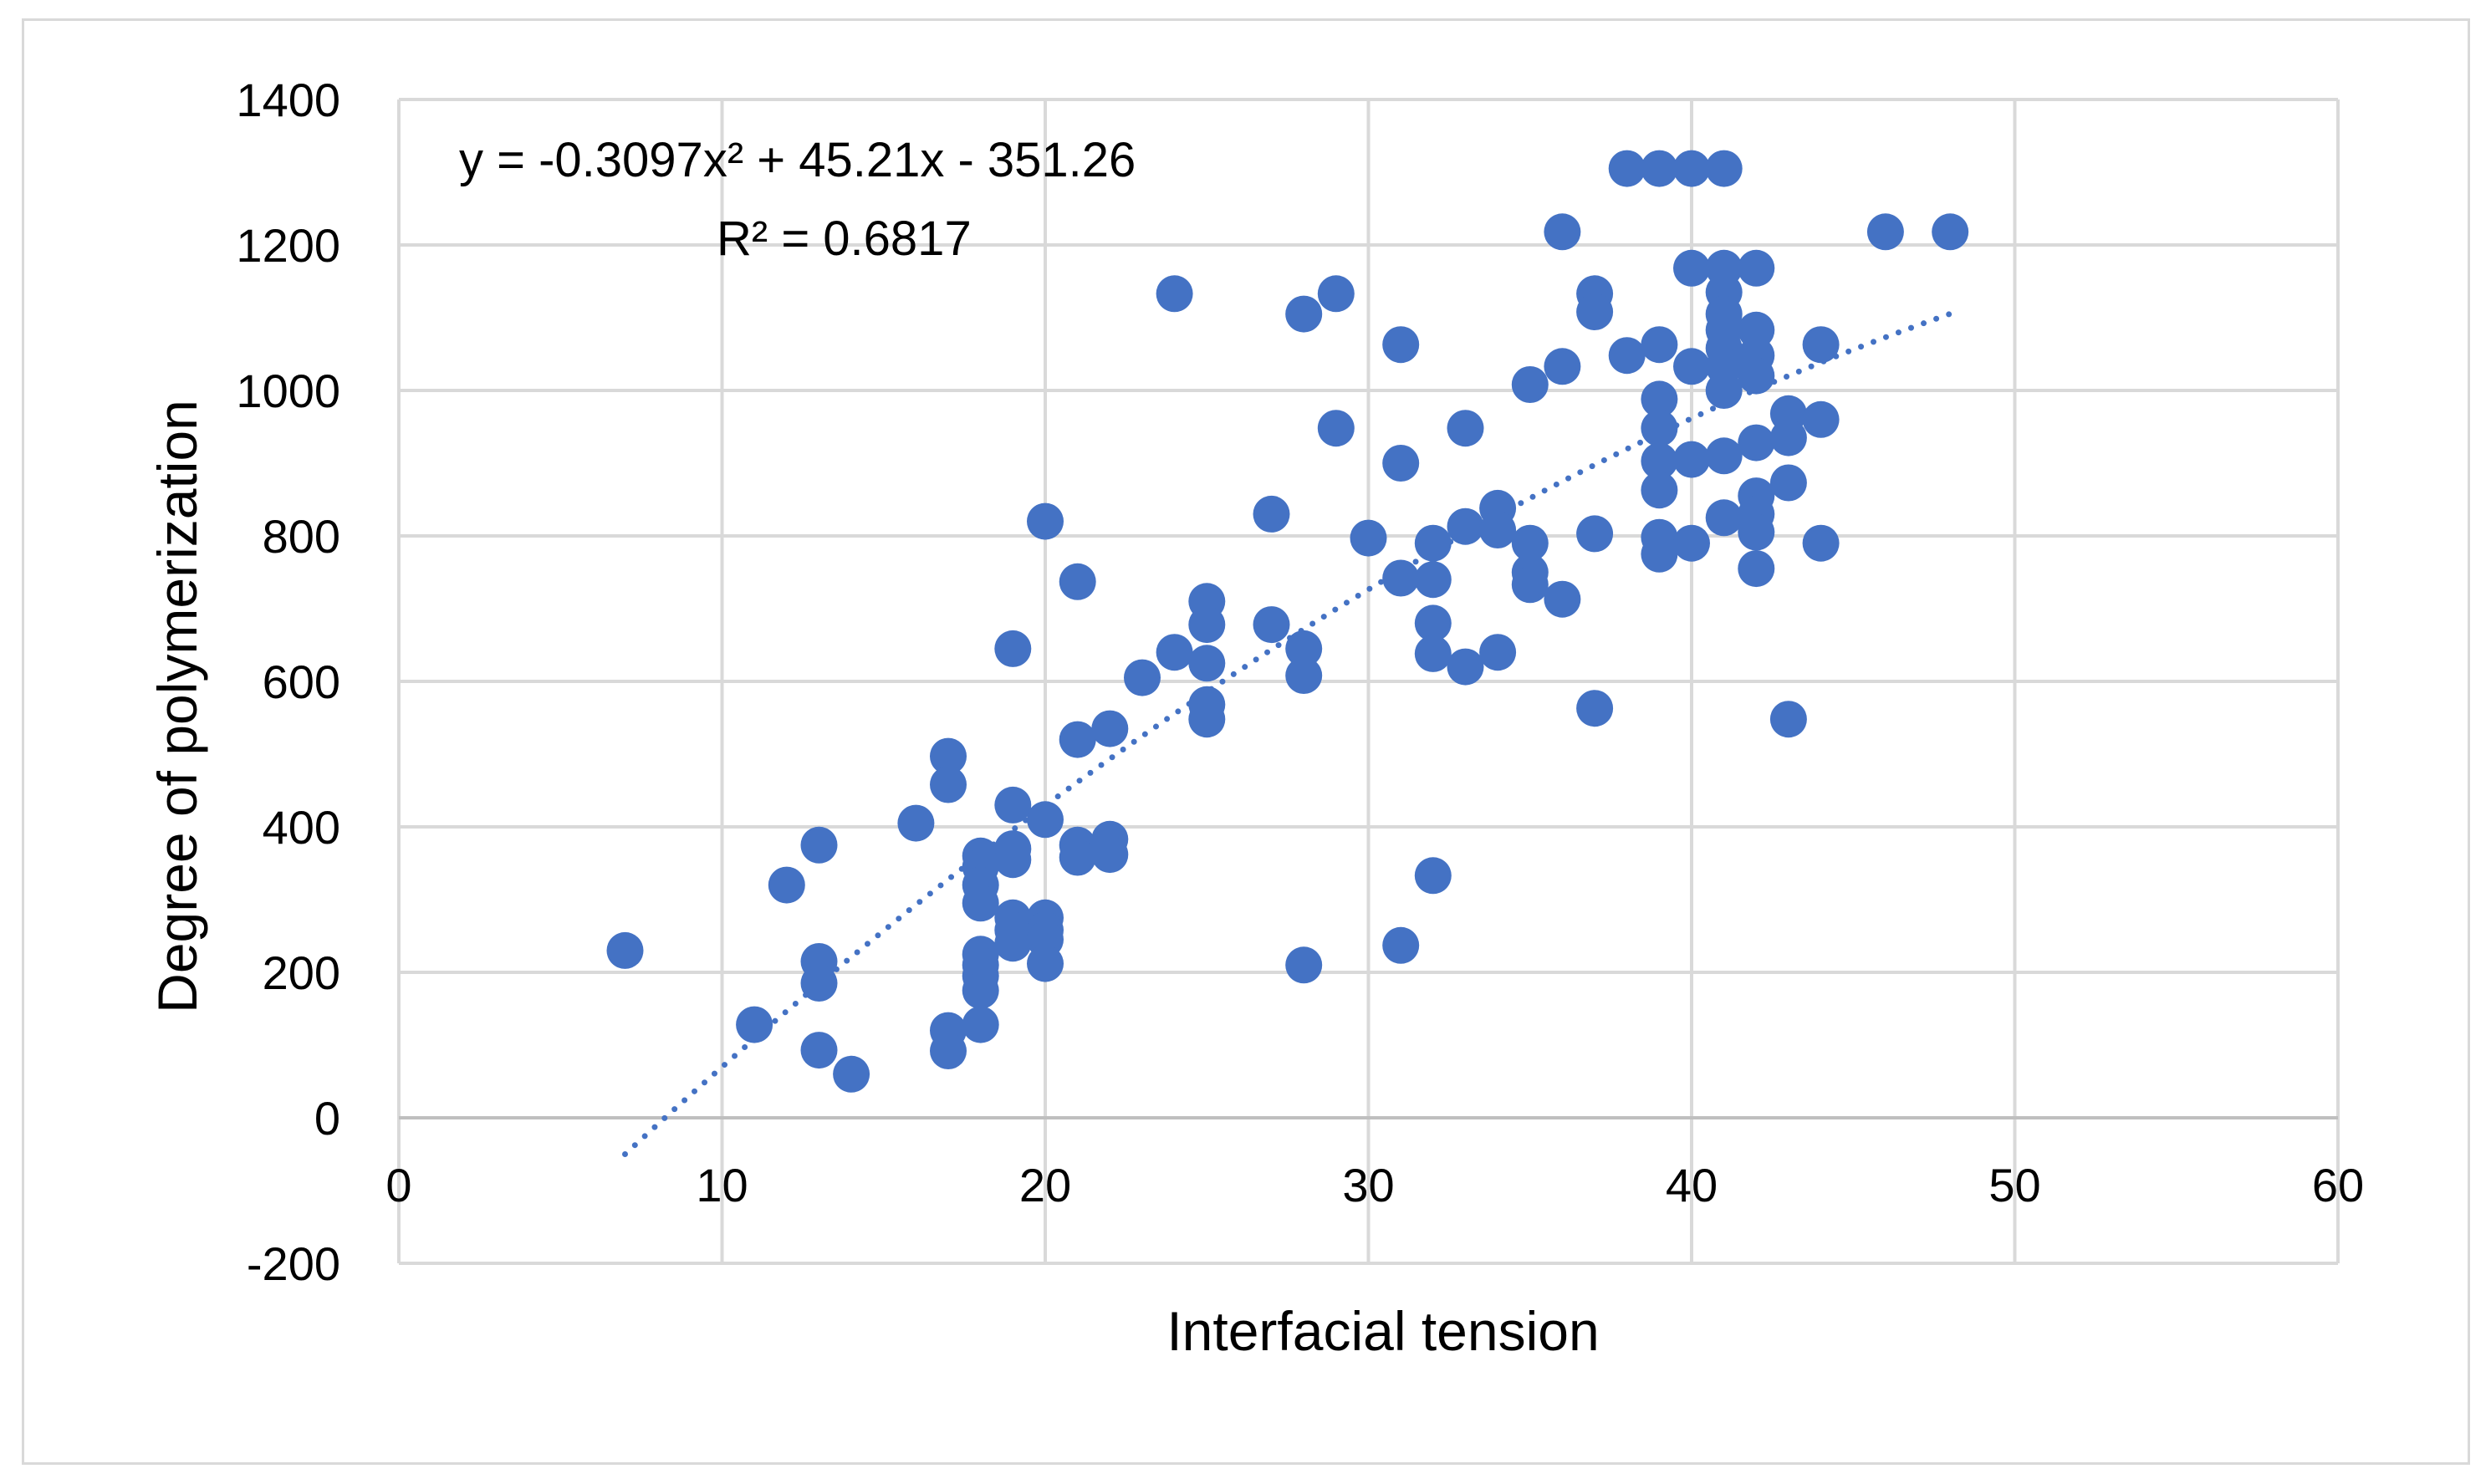 This screenshot has height=1484, width=2491. Describe the element at coordinates (1368, 1185) in the screenshot. I see `x-tick-label: 30` at that location.